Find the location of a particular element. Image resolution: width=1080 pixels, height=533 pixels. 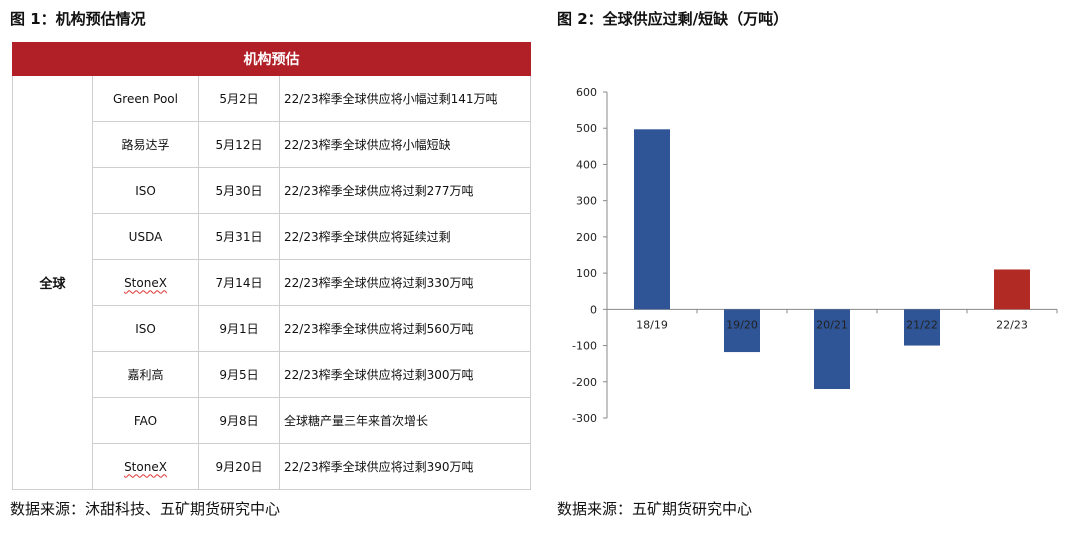

y-tick-label: 300 is located at coordinates (586, 201).